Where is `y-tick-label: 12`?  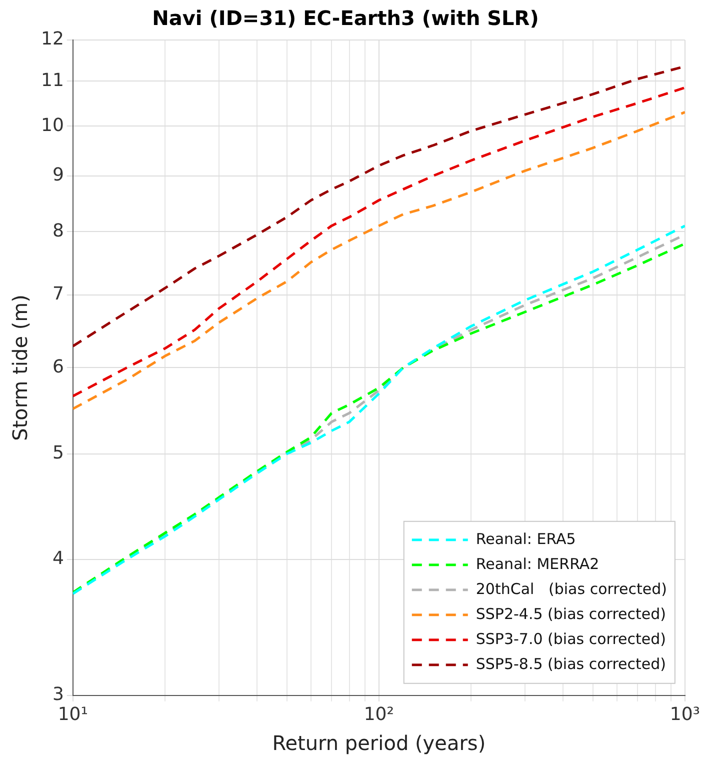 y-tick-label: 12 is located at coordinates (52, 39).